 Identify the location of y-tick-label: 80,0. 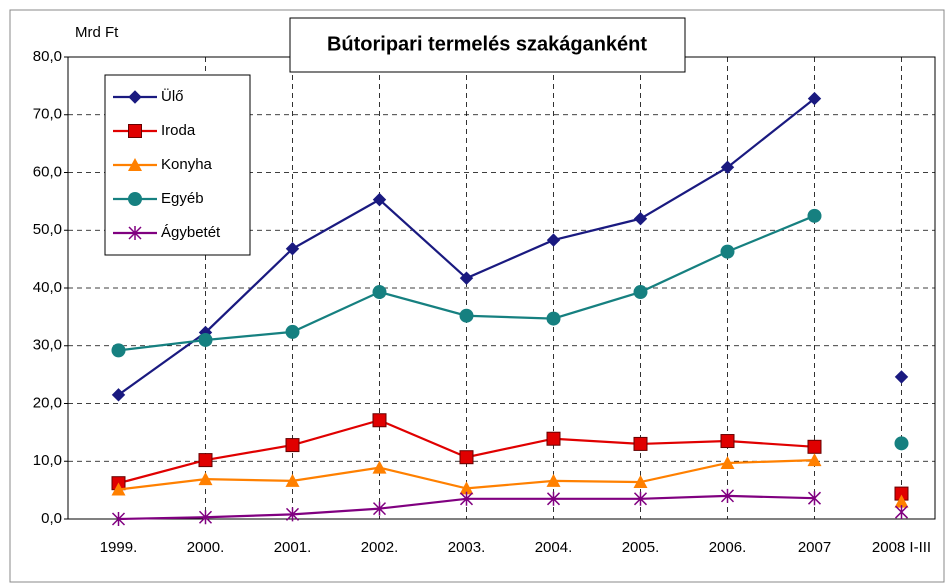
(47, 56).